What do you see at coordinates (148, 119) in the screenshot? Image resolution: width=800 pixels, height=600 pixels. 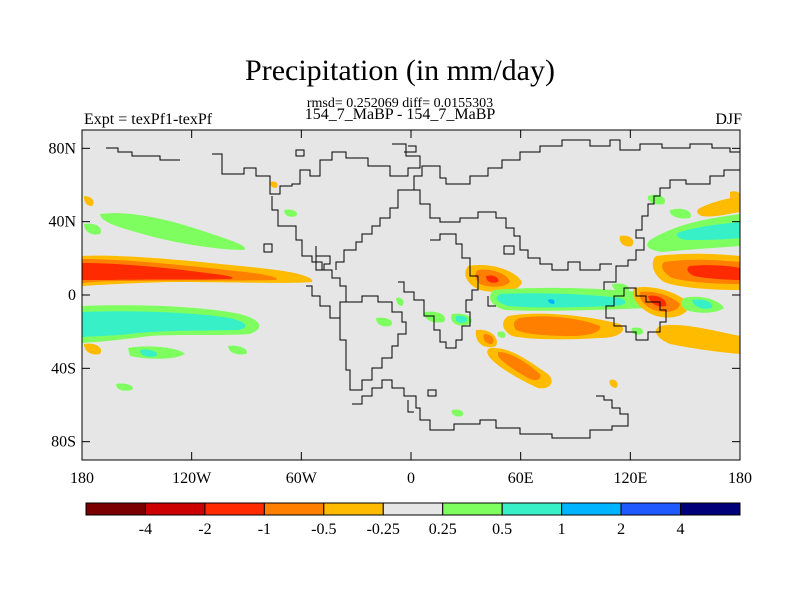 I see `experiment-label: Expt = texPf1-texPf` at bounding box center [148, 119].